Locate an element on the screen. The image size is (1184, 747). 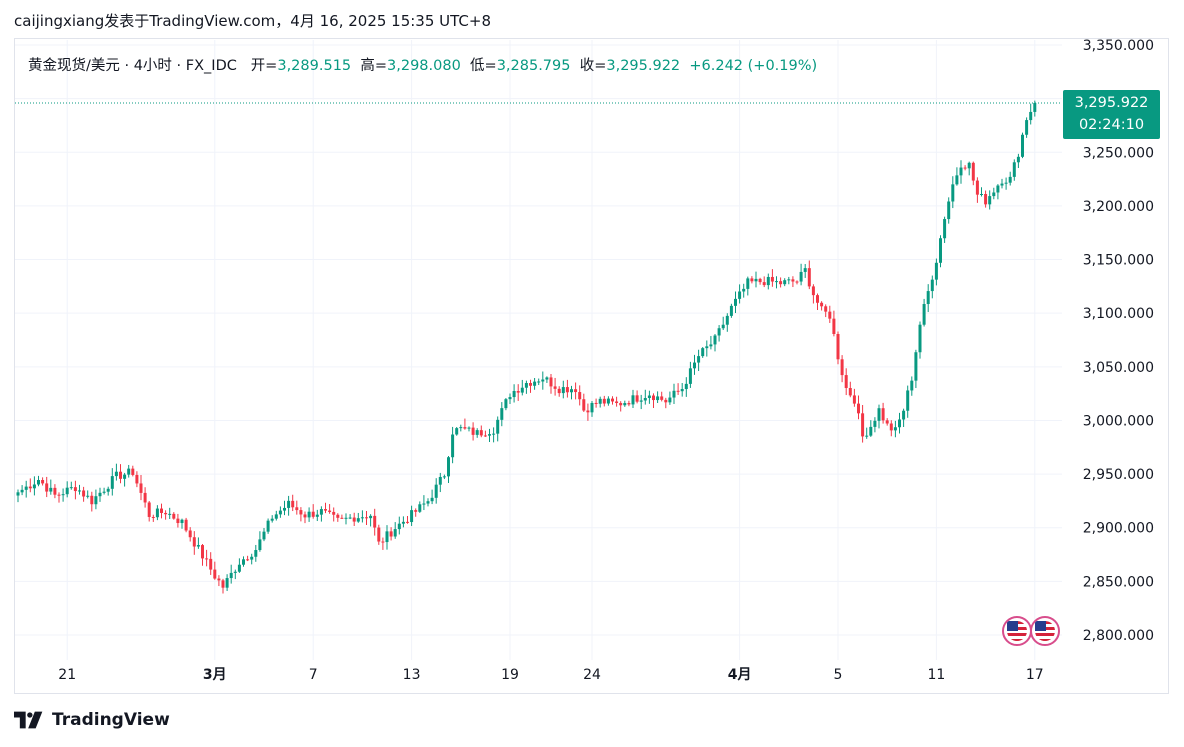
x-tick-label: 11 is located at coordinates (936, 675).